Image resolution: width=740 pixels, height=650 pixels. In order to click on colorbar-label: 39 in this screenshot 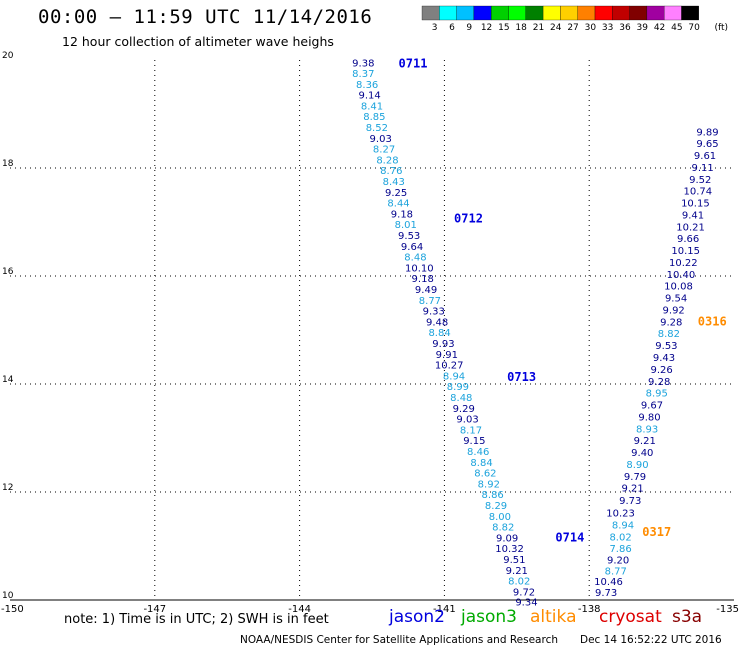, I will do `click(643, 28)`.